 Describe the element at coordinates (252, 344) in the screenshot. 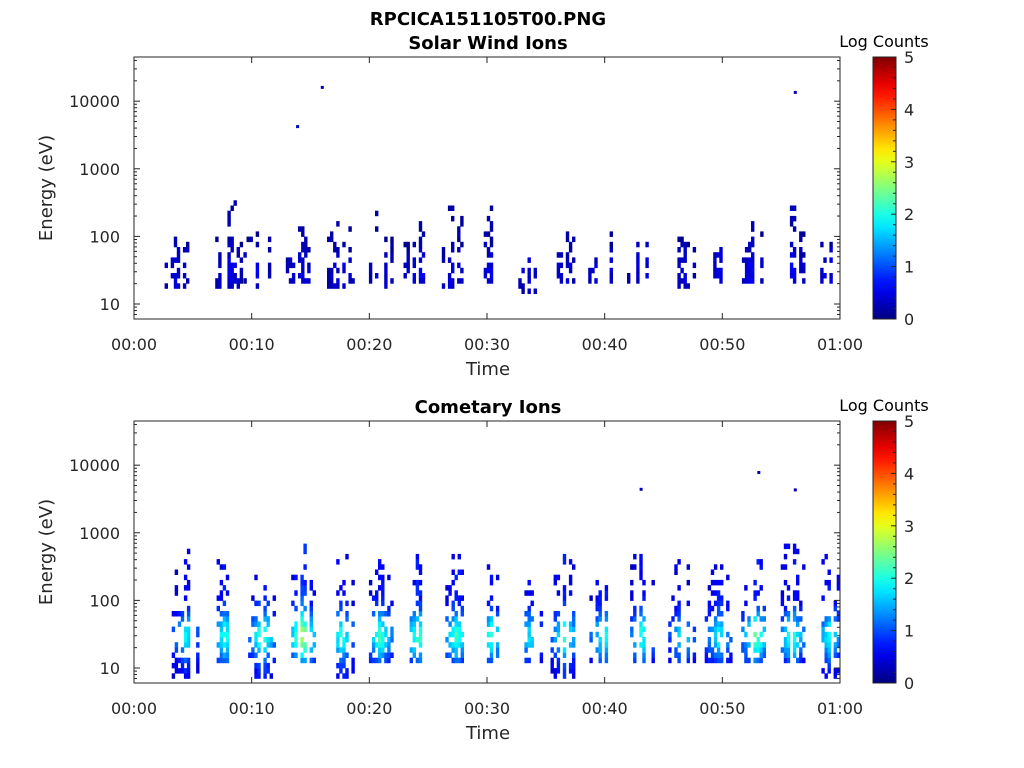

I see `x-tick-label: 00:10` at that location.